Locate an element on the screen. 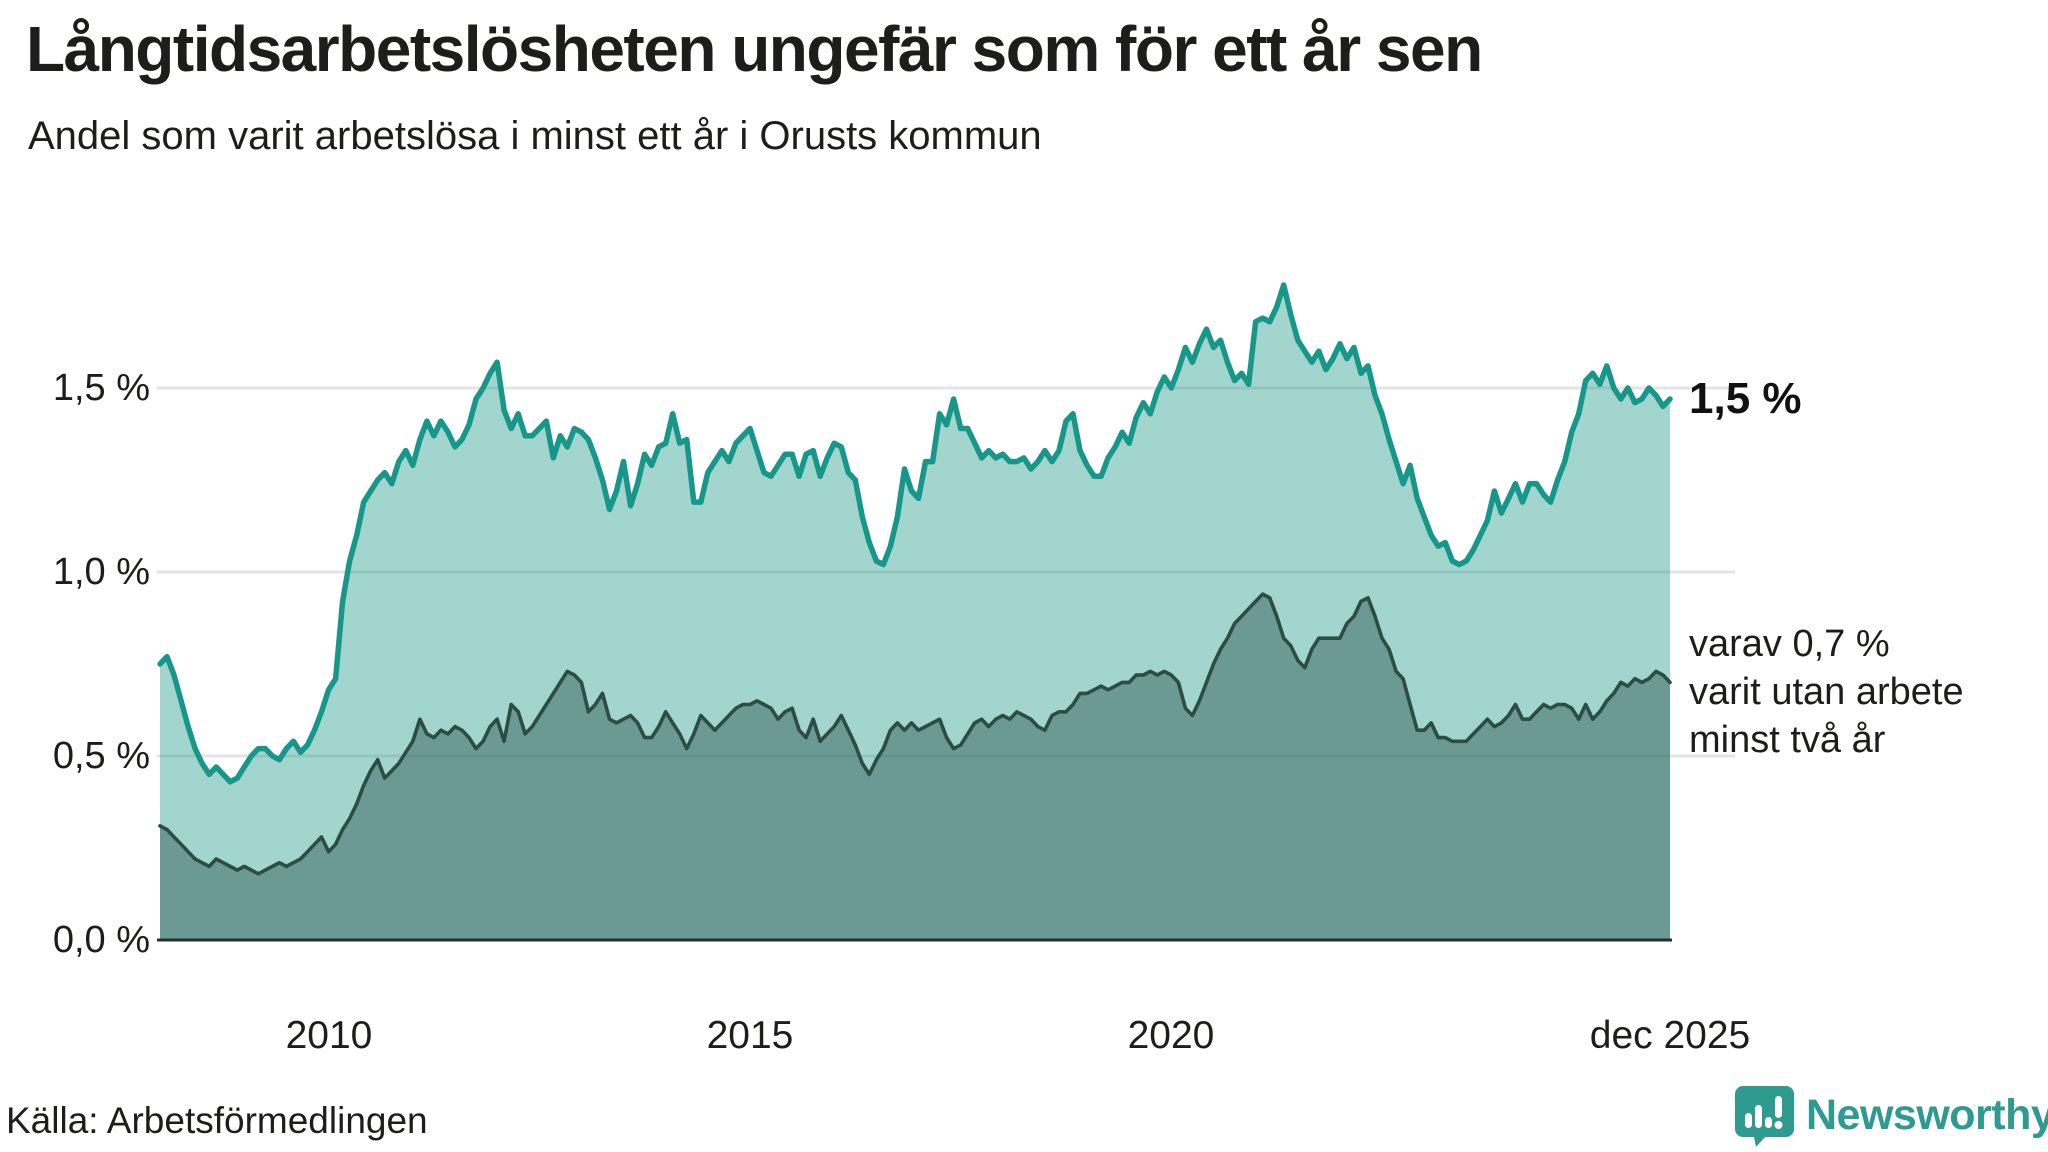 The image size is (2048, 1152). x-tick-dec-2025: dec 2025 is located at coordinates (1670, 1035).